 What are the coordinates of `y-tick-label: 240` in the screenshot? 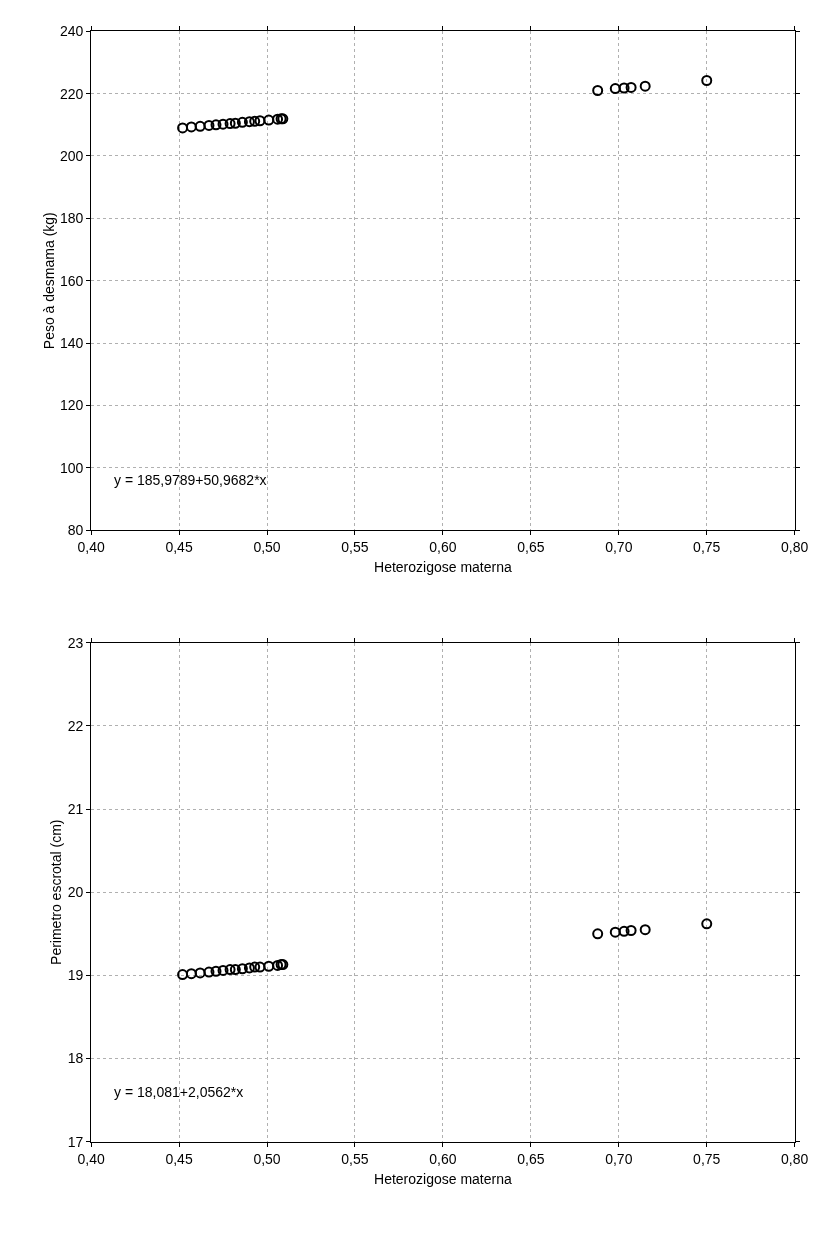 It's located at (71, 31).